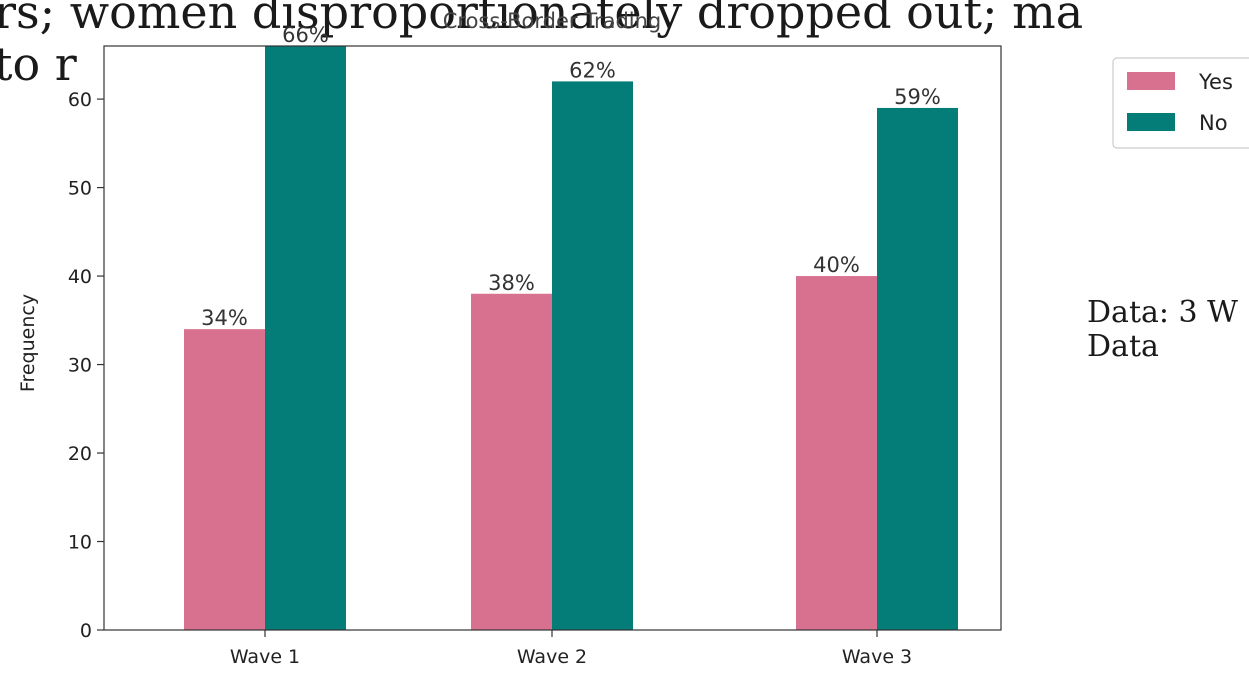  I want to click on data-label-no-3: 59%, so click(917, 97).